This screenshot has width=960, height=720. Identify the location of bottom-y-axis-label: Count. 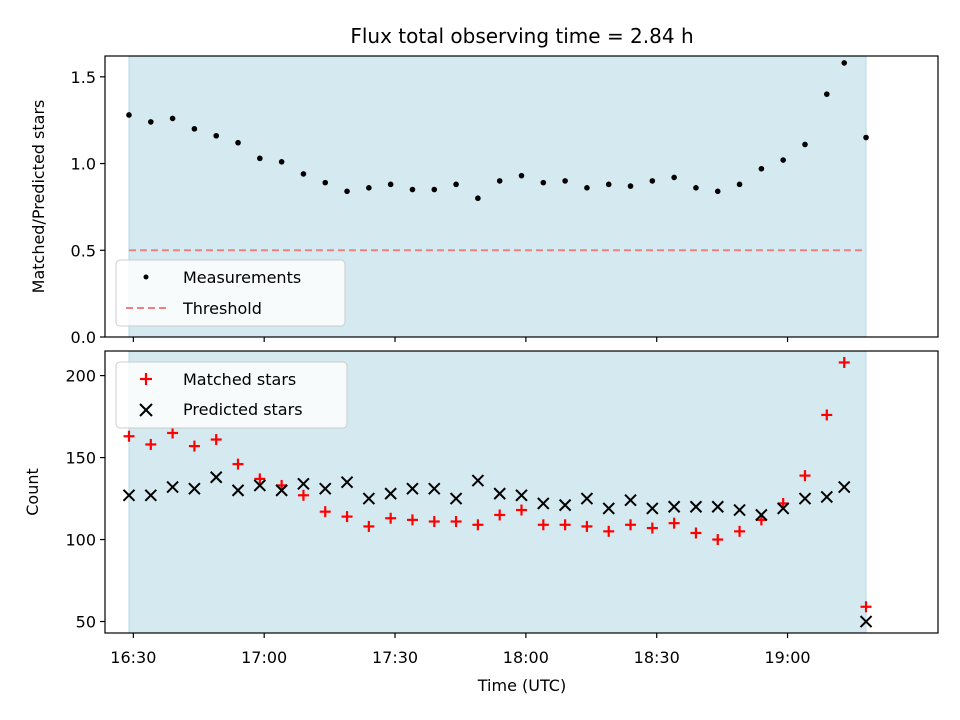
(32, 492).